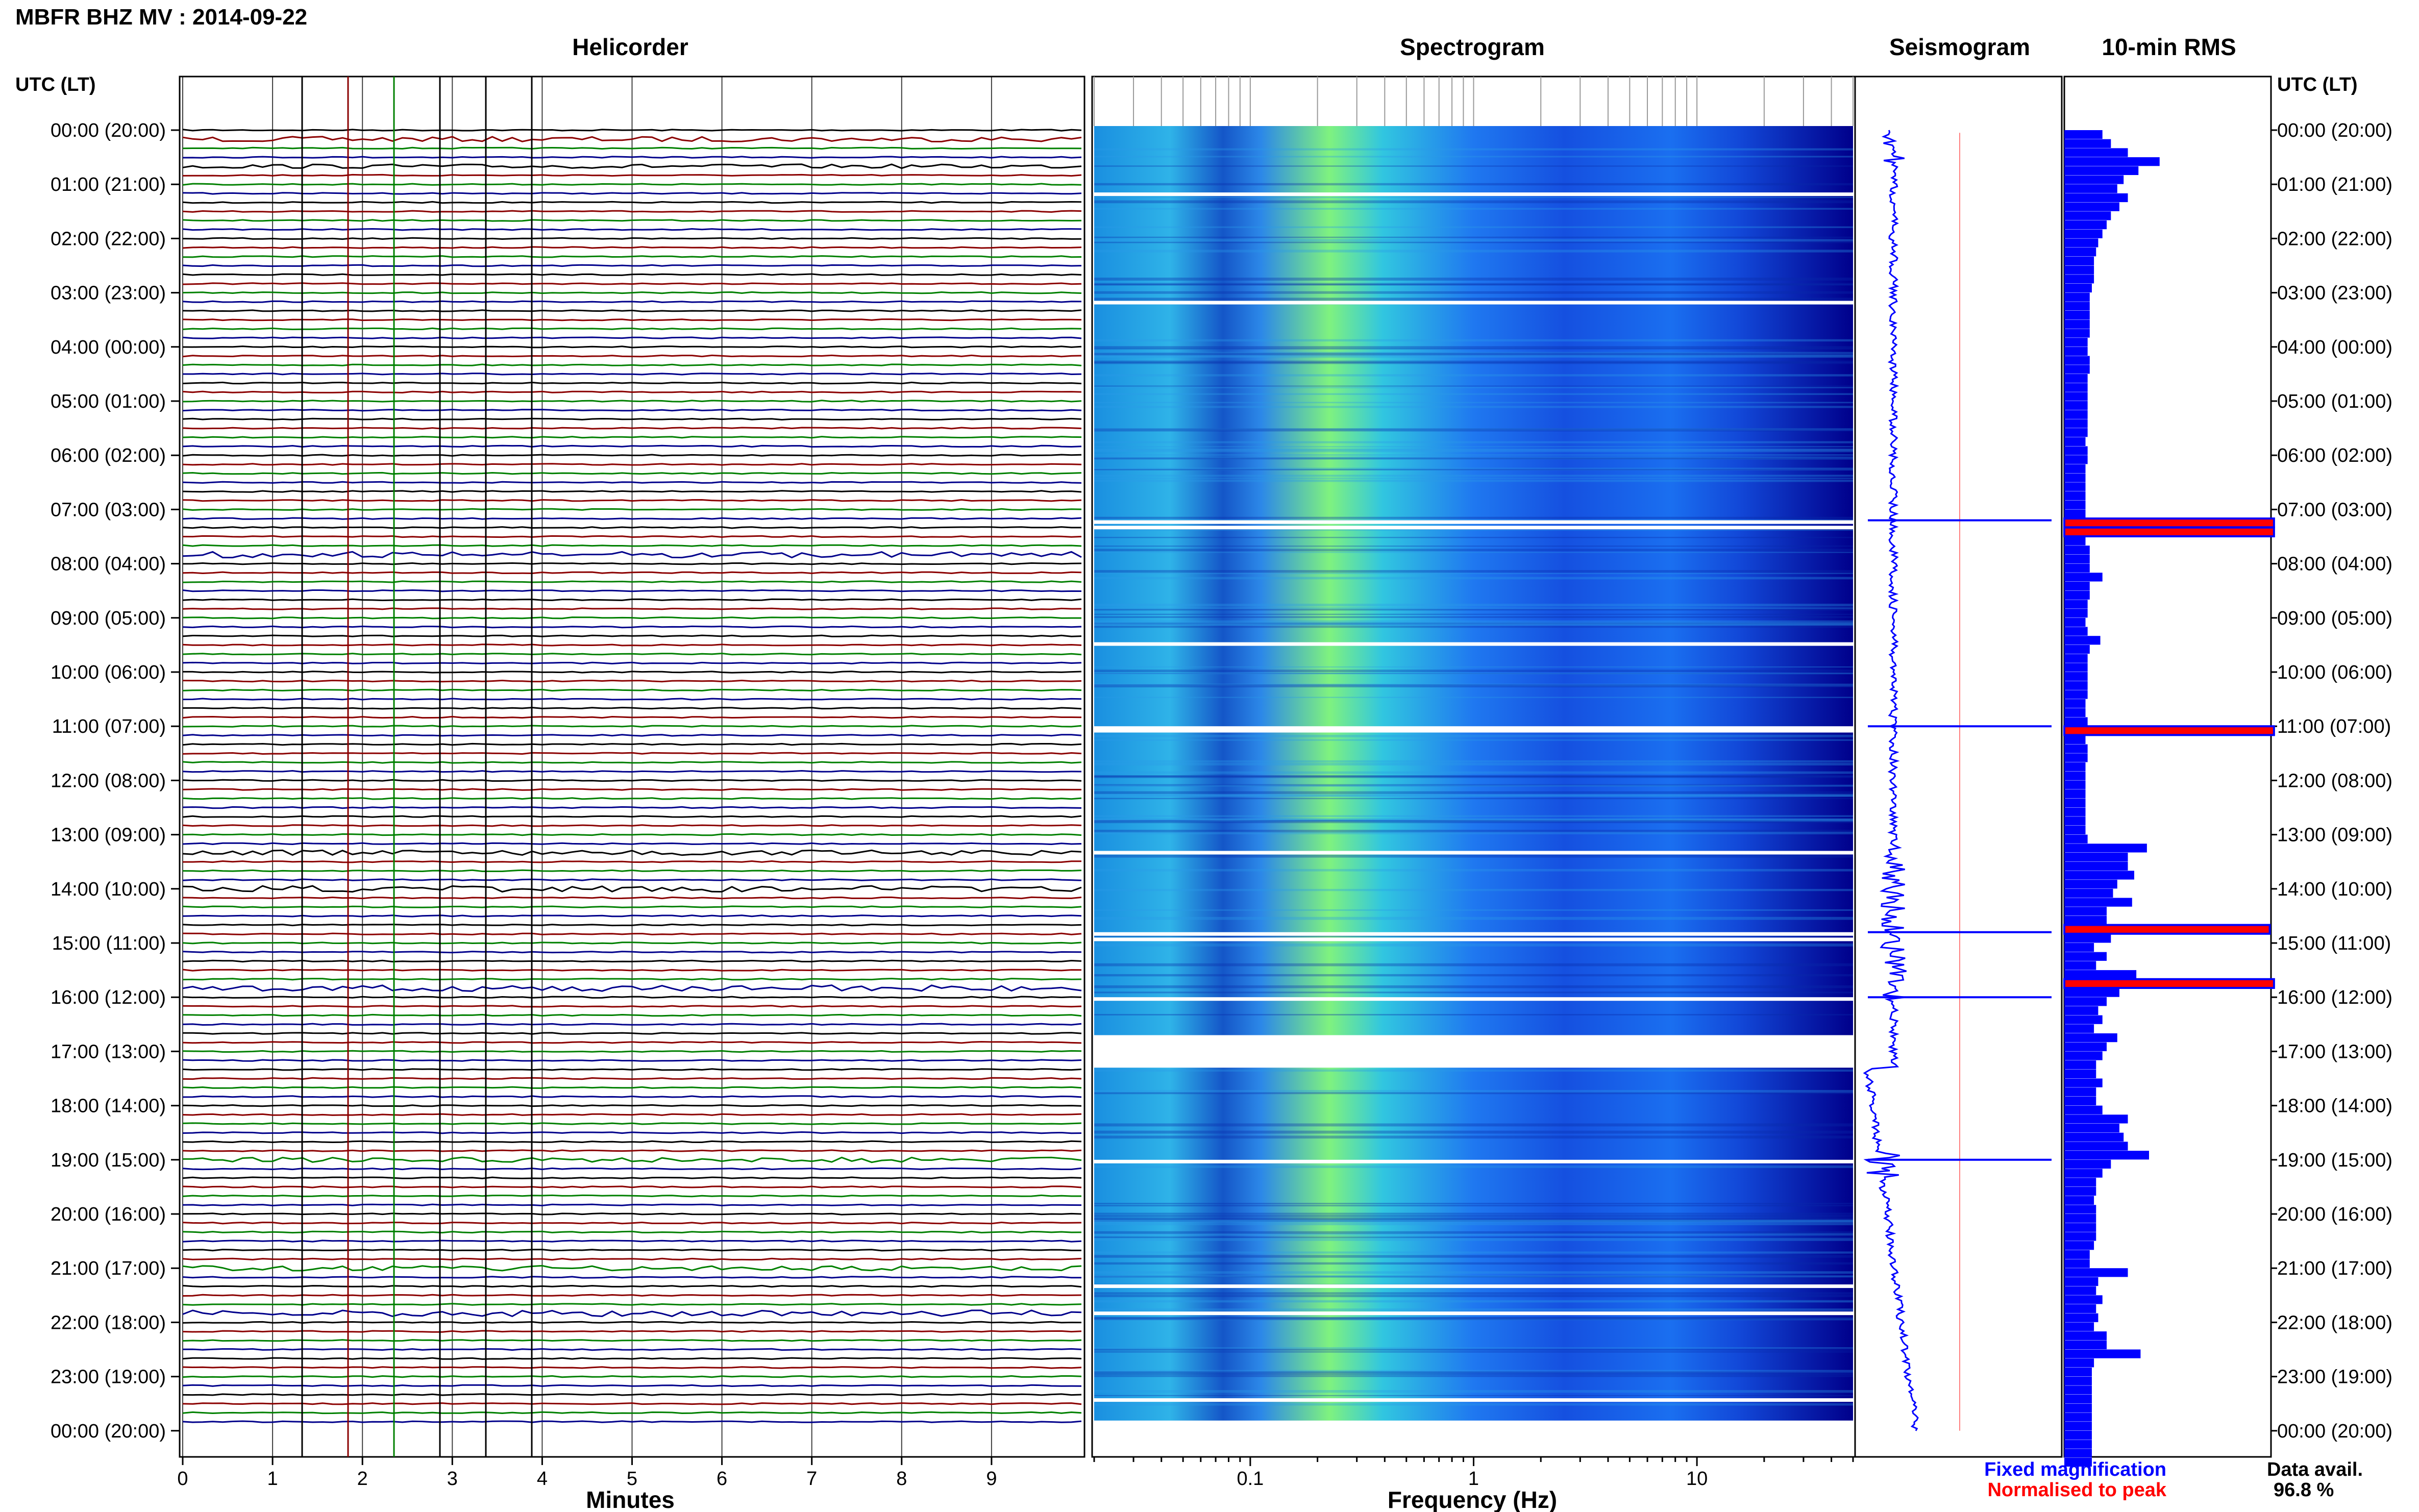 The width and height of the screenshot is (2419, 1512). Describe the element at coordinates (542, 1479) in the screenshot. I see `minute-tick-label: 4` at that location.